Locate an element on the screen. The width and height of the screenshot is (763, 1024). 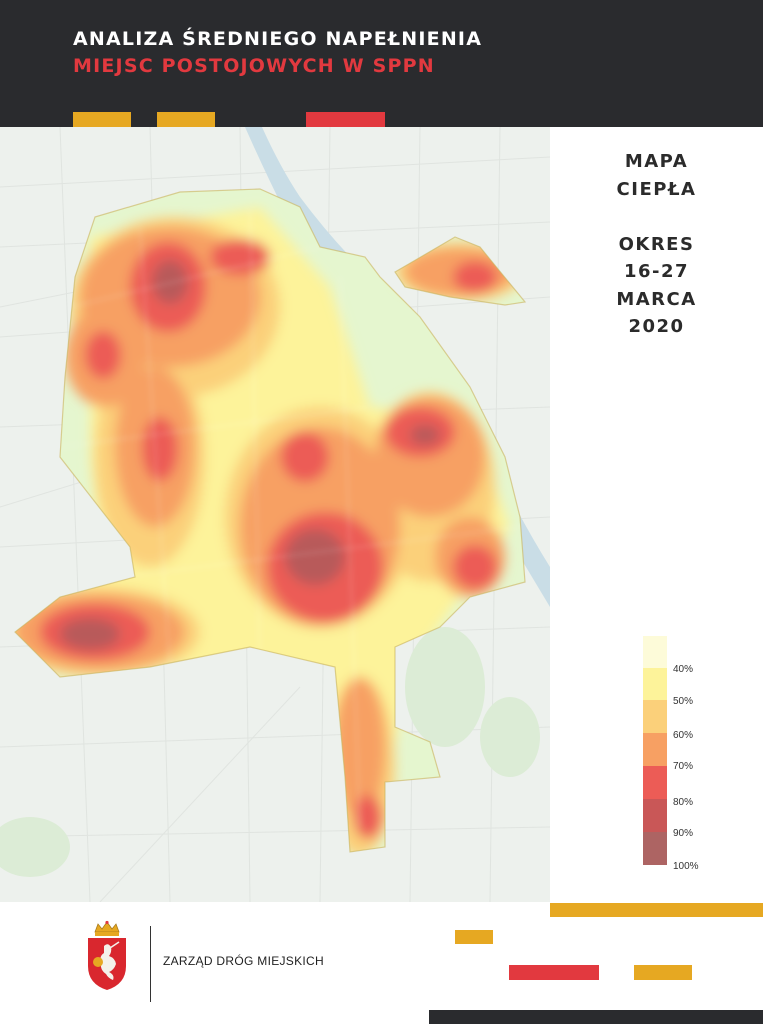
footer-divider is located at coordinates (150, 964).